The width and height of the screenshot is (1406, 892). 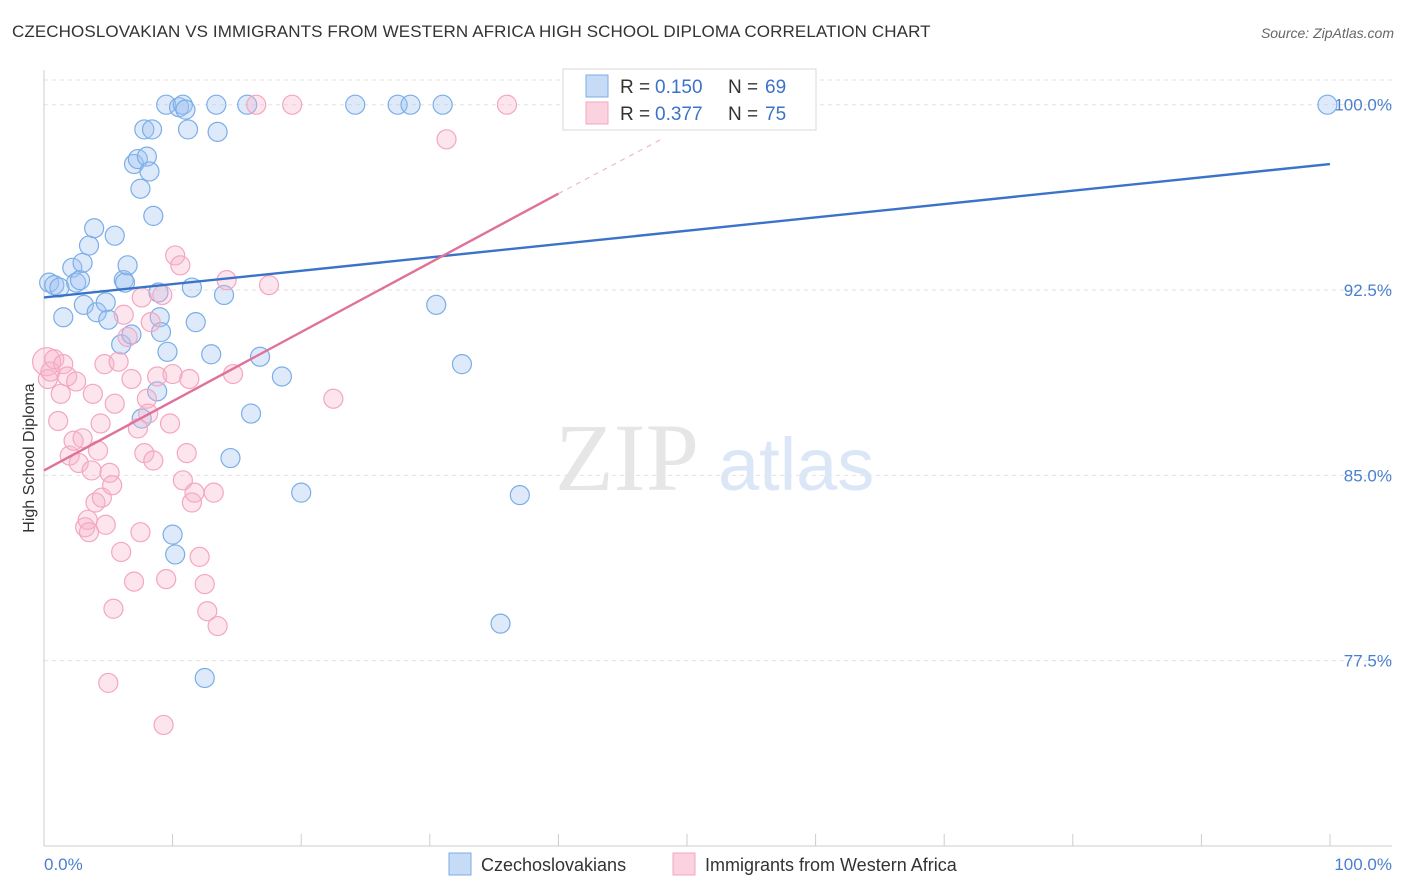 I want to click on legend-r-value-0: 0.150, so click(x=679, y=87).